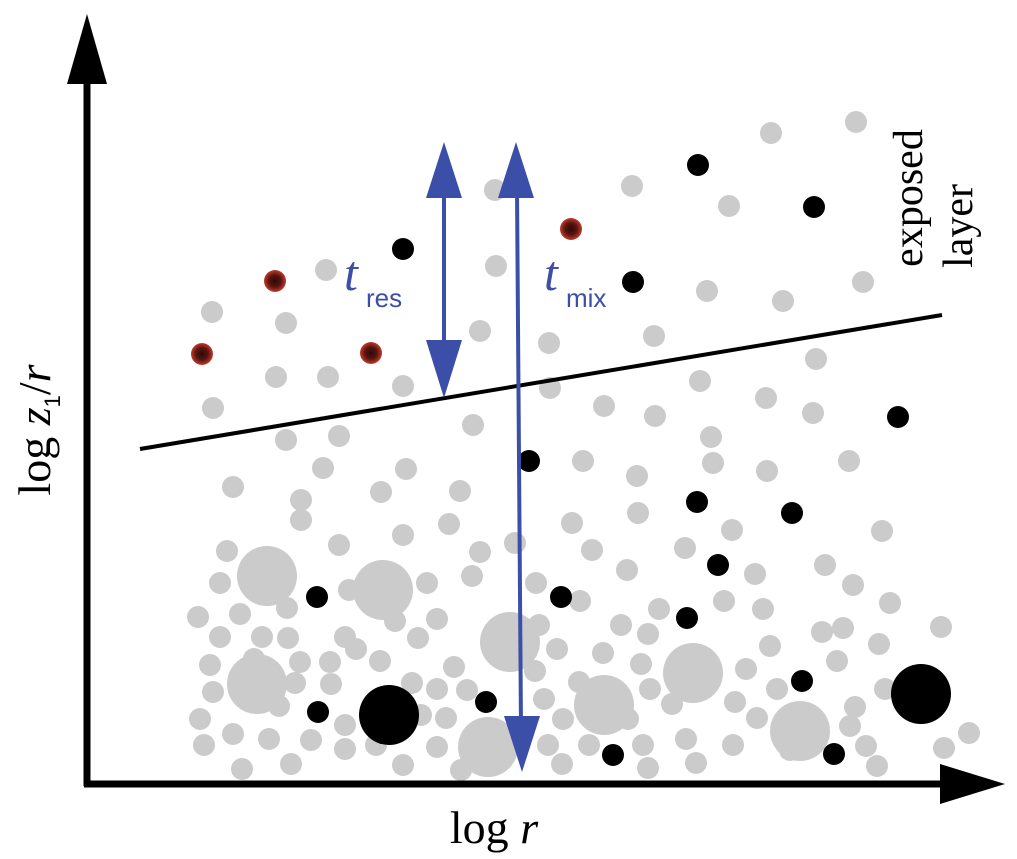  Describe the element at coordinates (386, 291) in the screenshot. I see `red-grain-field` at that location.